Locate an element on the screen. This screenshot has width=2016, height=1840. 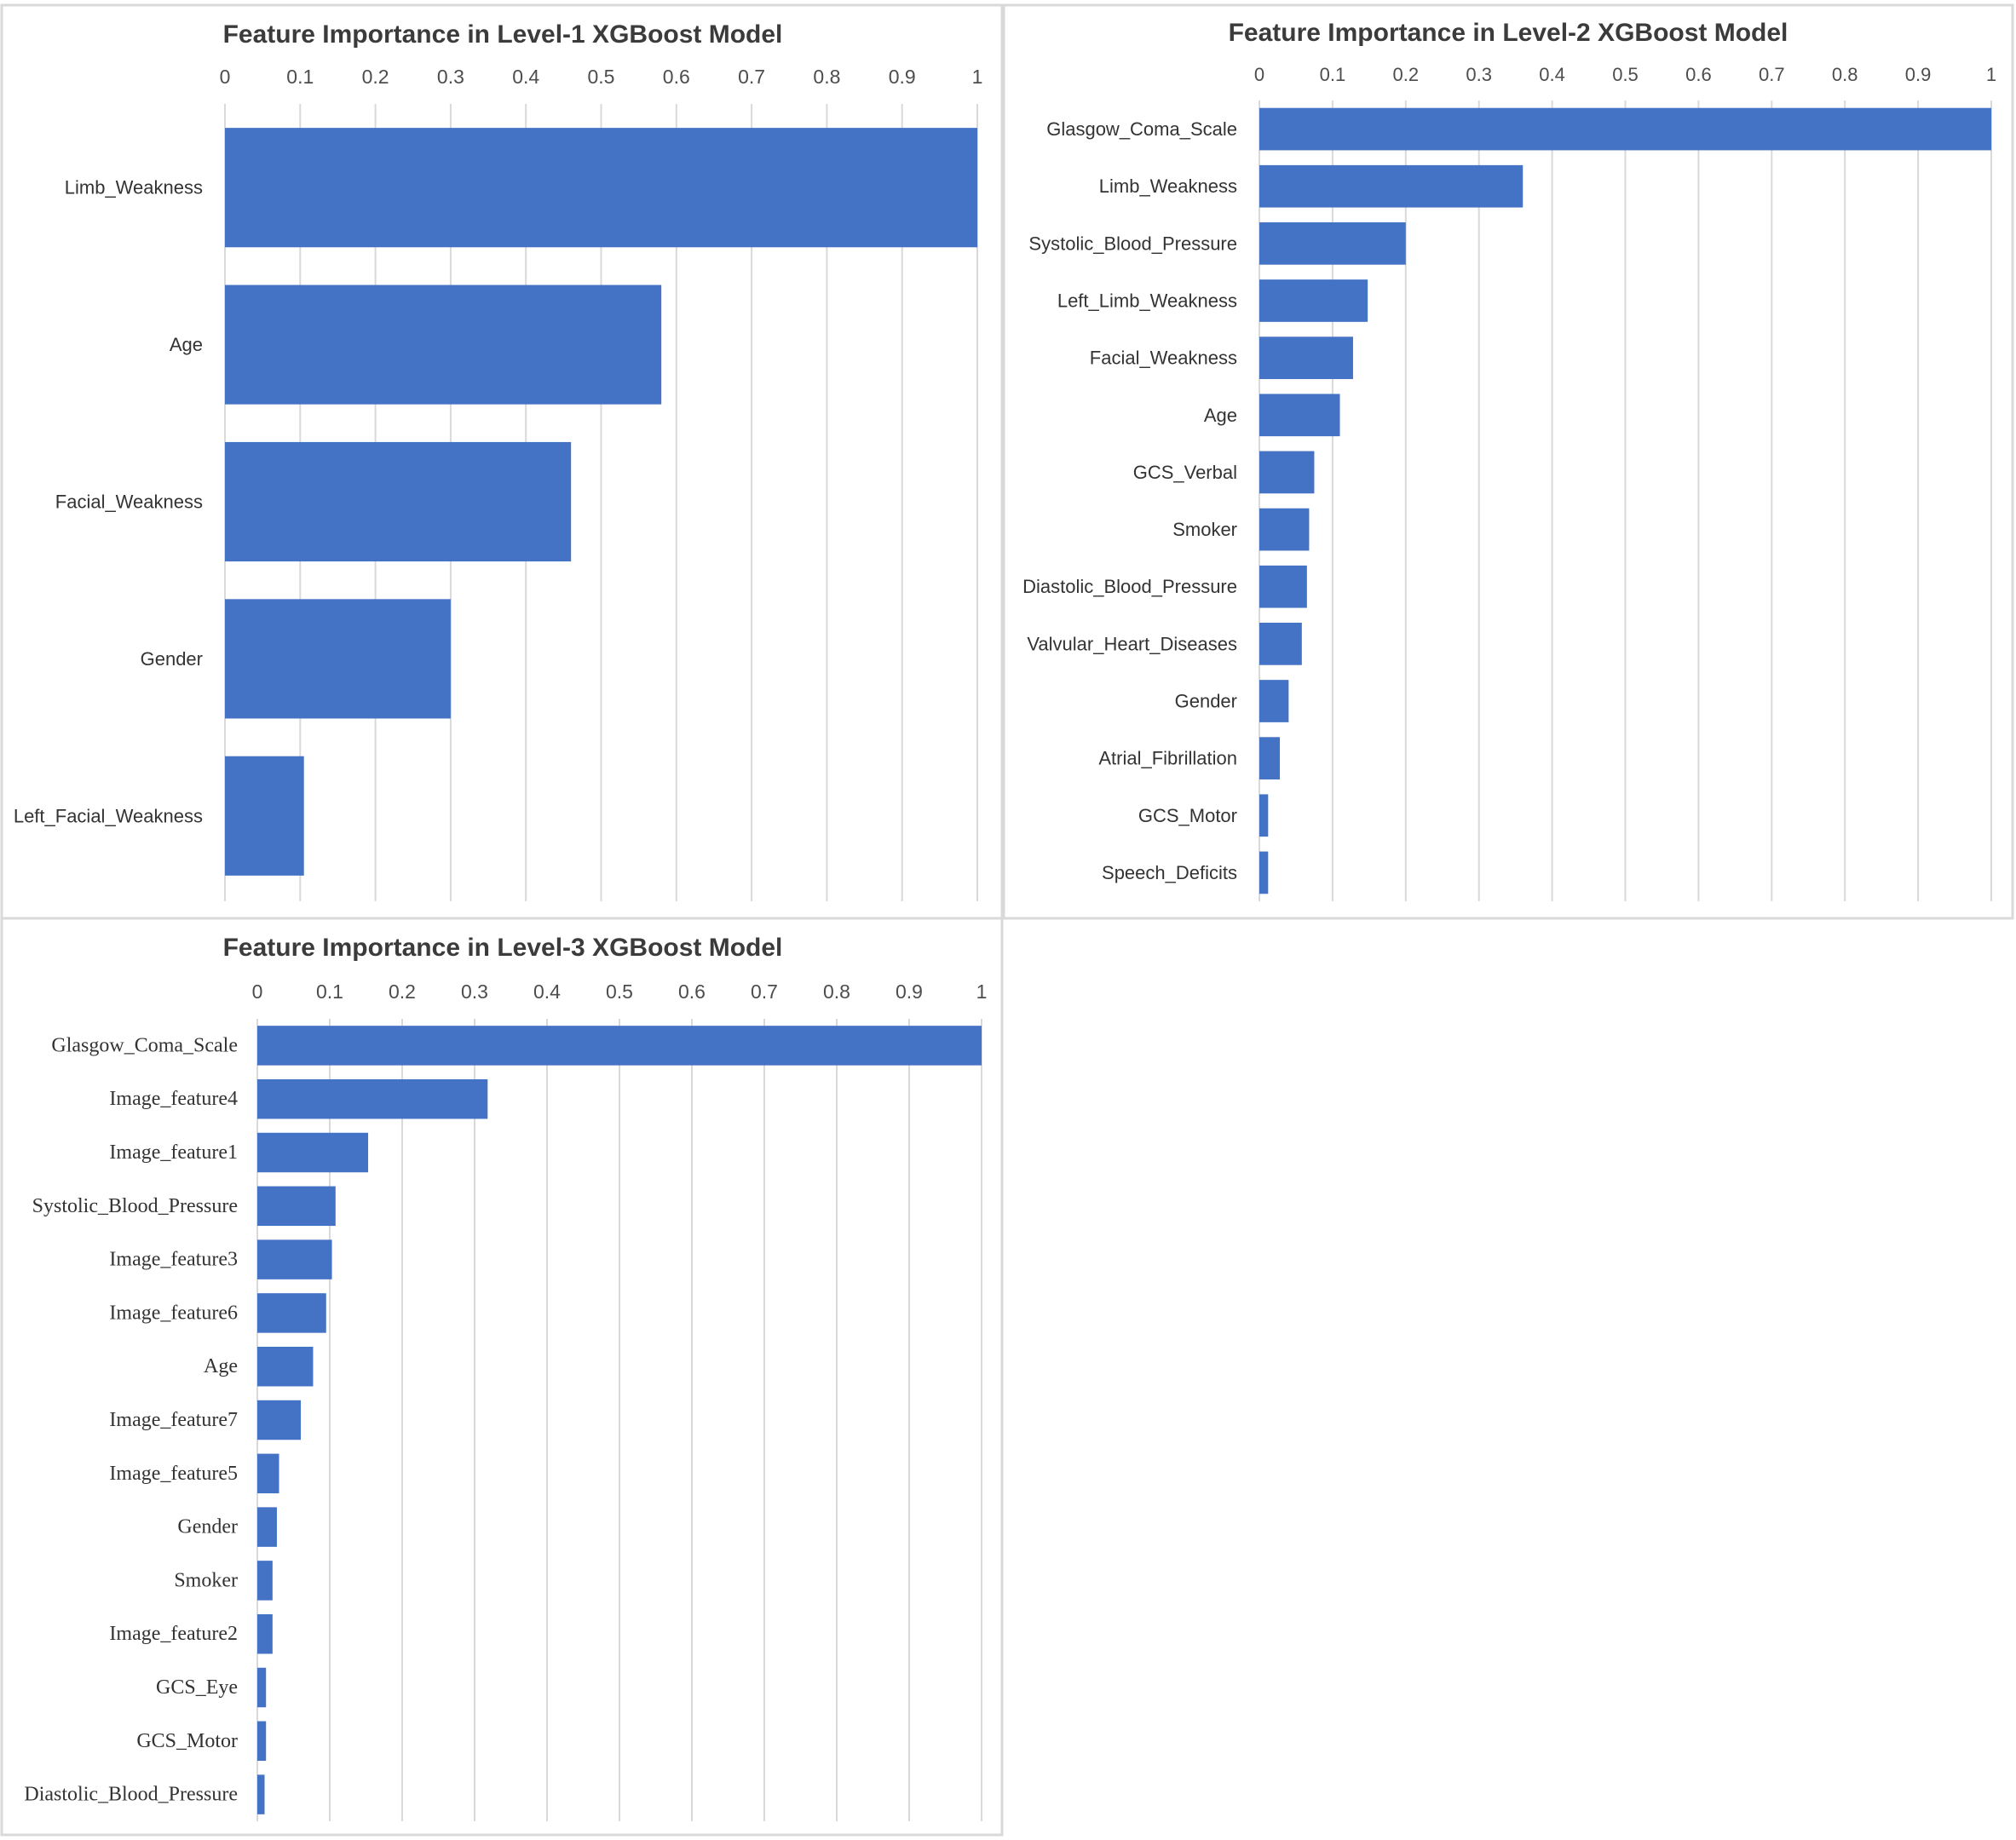
category-label: GCS_Eye is located at coordinates (197, 1688).